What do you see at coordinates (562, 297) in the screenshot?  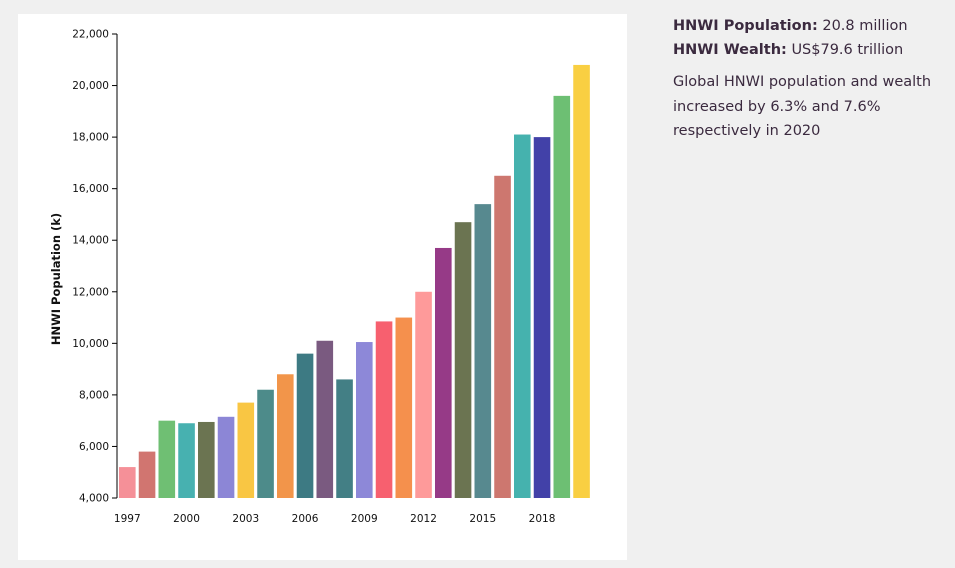 I see `bar-2019` at bounding box center [562, 297].